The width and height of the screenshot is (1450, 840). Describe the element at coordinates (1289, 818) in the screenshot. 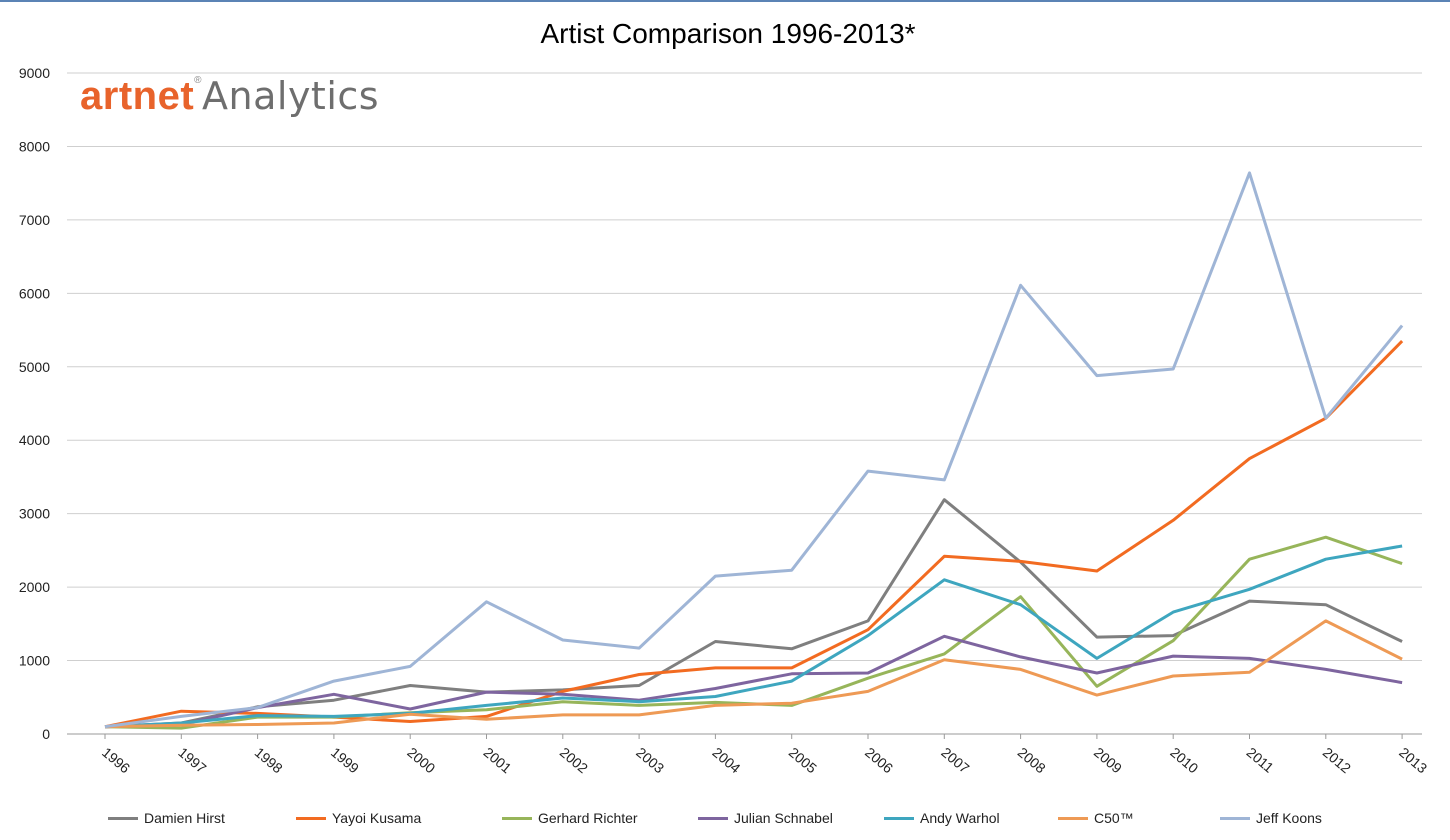

I see `legend-label: Jeff Koons` at that location.